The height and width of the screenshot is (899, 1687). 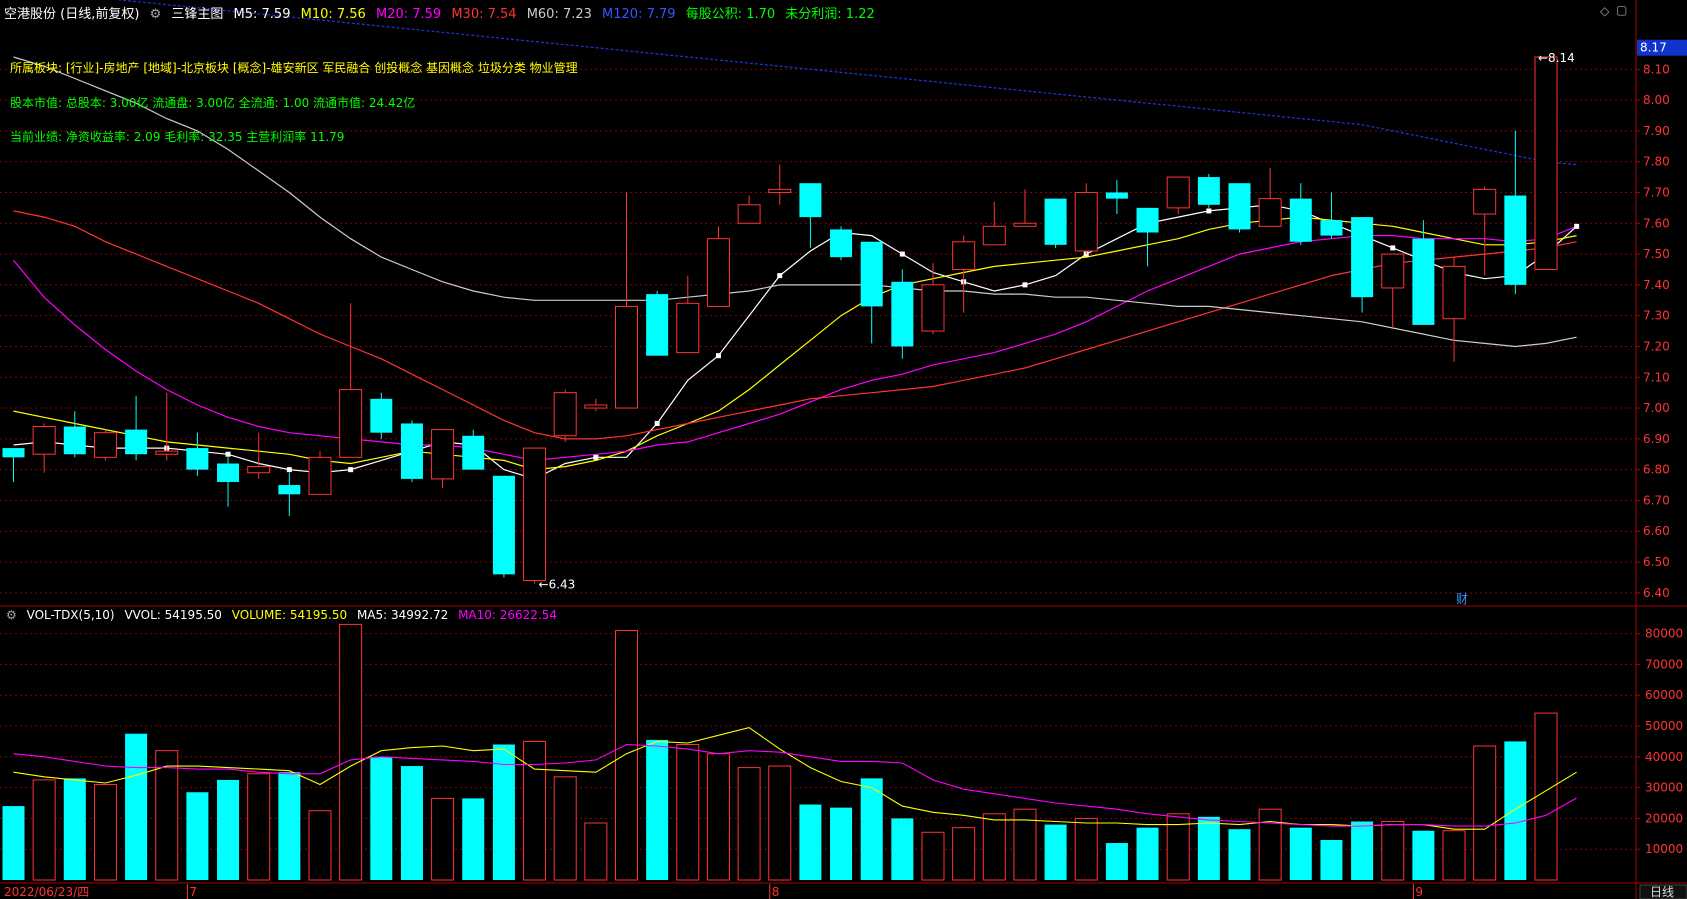 What do you see at coordinates (484, 14) in the screenshot?
I see `ma-m30: M30: 7.54` at bounding box center [484, 14].